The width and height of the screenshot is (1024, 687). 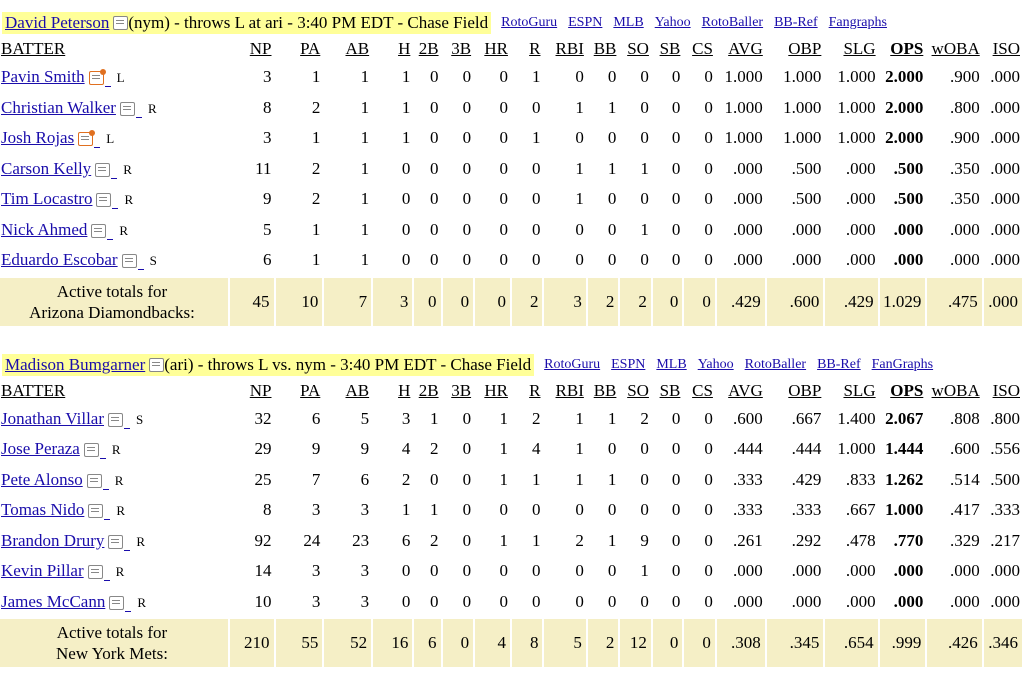 What do you see at coordinates (46, 168) in the screenshot?
I see `batter-link: Carson Kelly` at bounding box center [46, 168].